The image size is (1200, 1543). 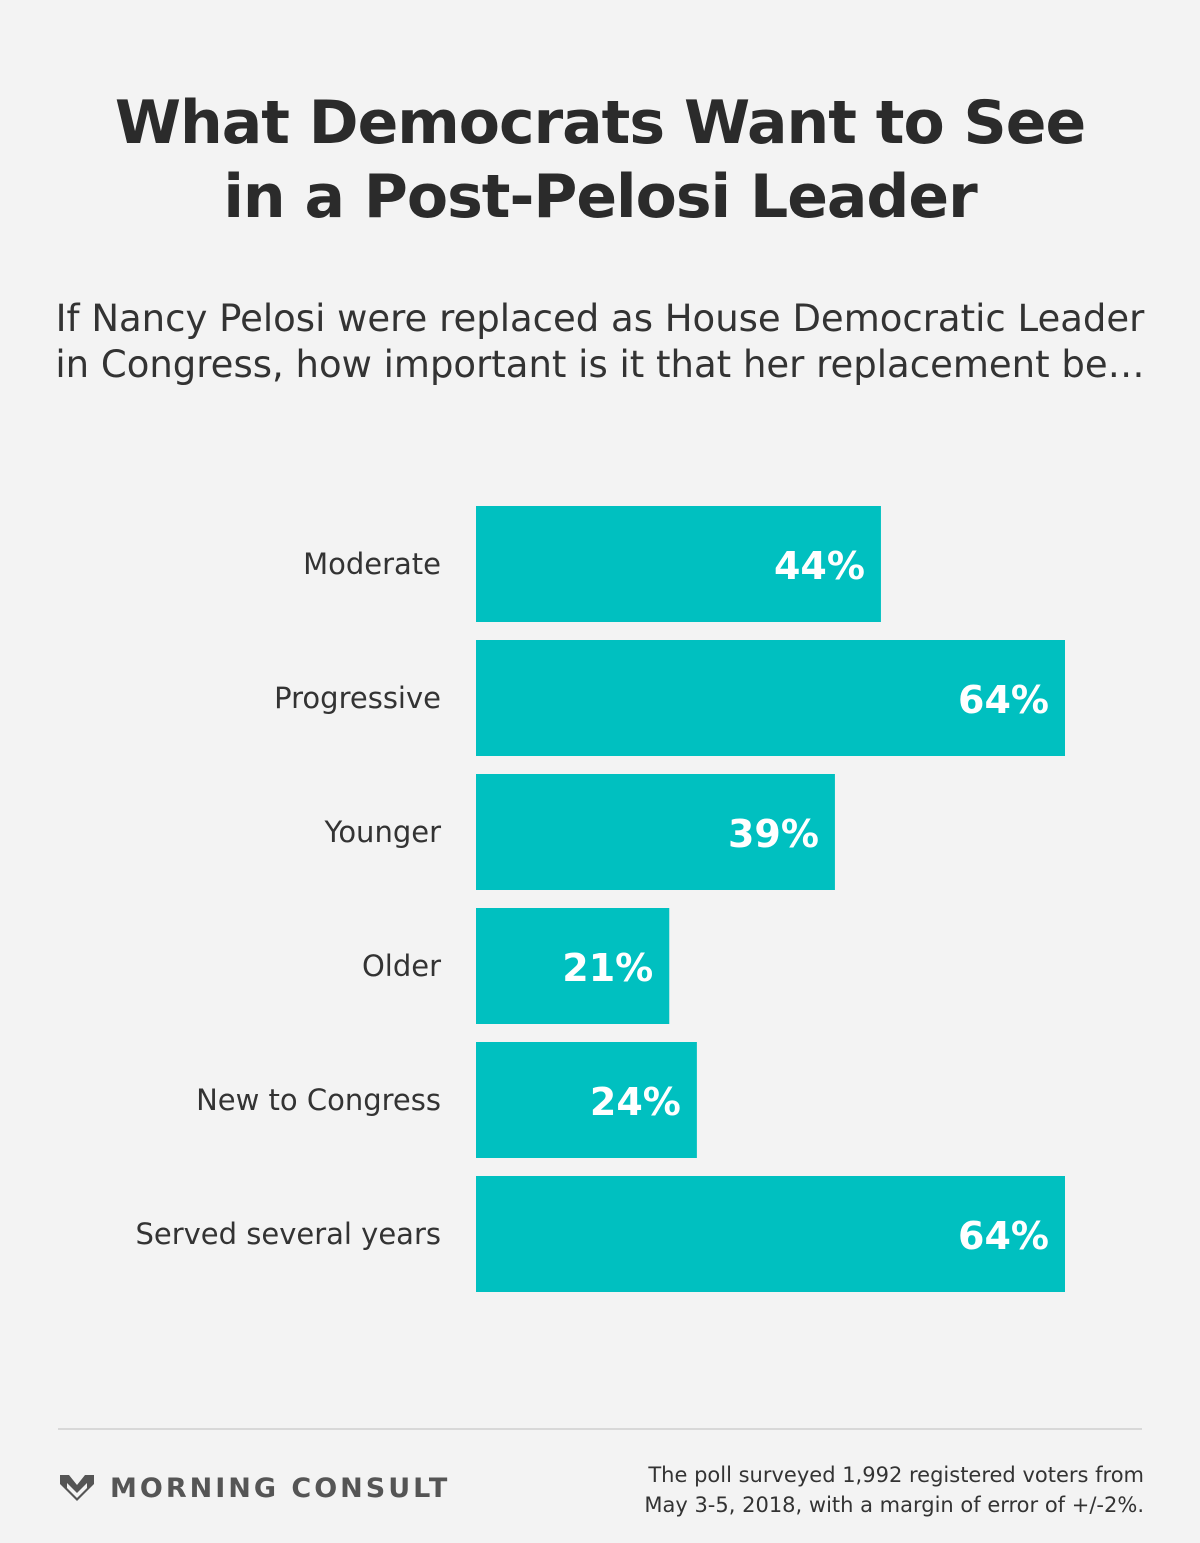 I want to click on chart-title-line-1: What Democrats Want to See, so click(x=600, y=123).